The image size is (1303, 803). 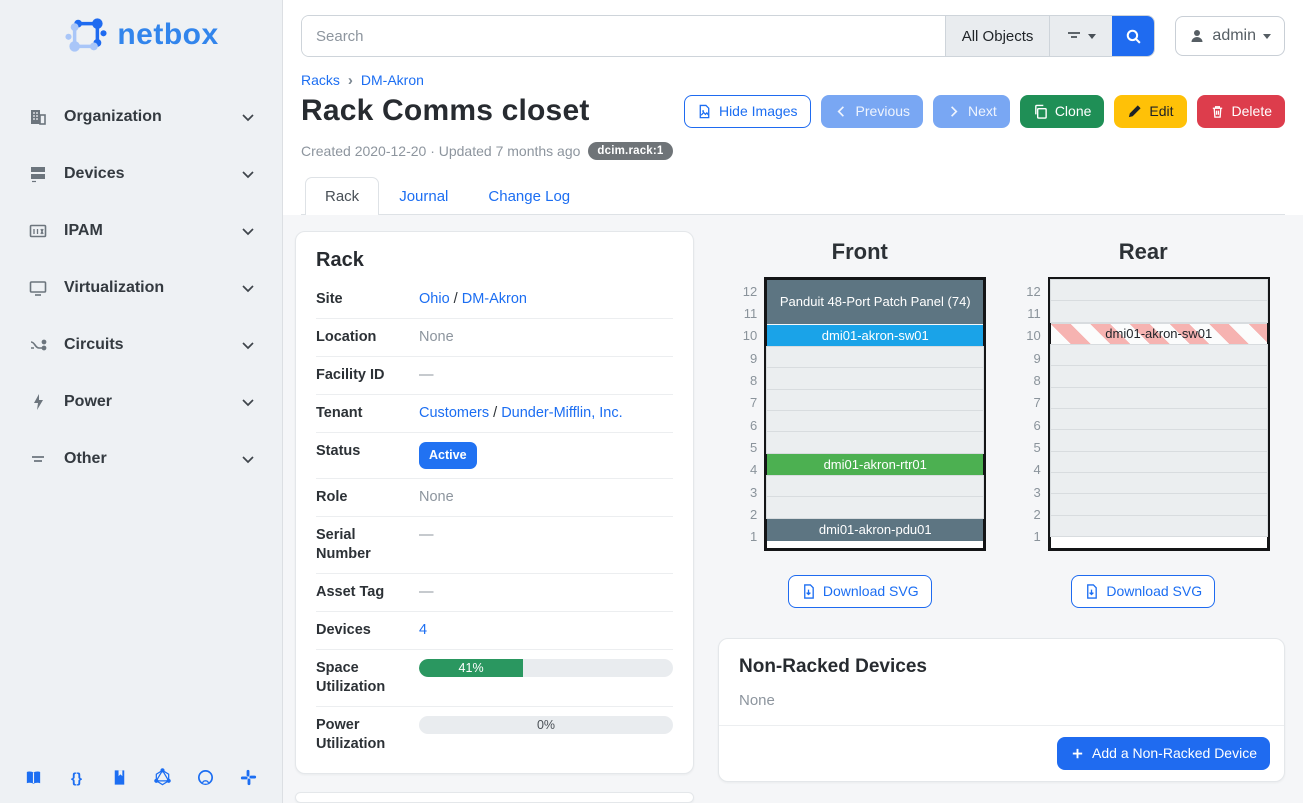 What do you see at coordinates (426, 592) in the screenshot?
I see `detail-text: —` at bounding box center [426, 592].